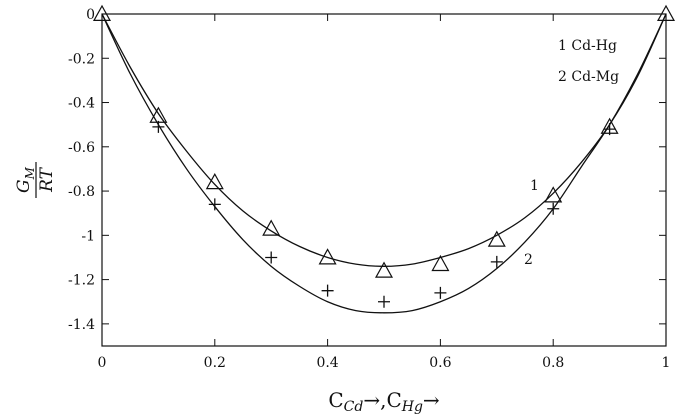  What do you see at coordinates (81, 104) in the screenshot?
I see `y-tick-label: -0.4` at bounding box center [81, 104].